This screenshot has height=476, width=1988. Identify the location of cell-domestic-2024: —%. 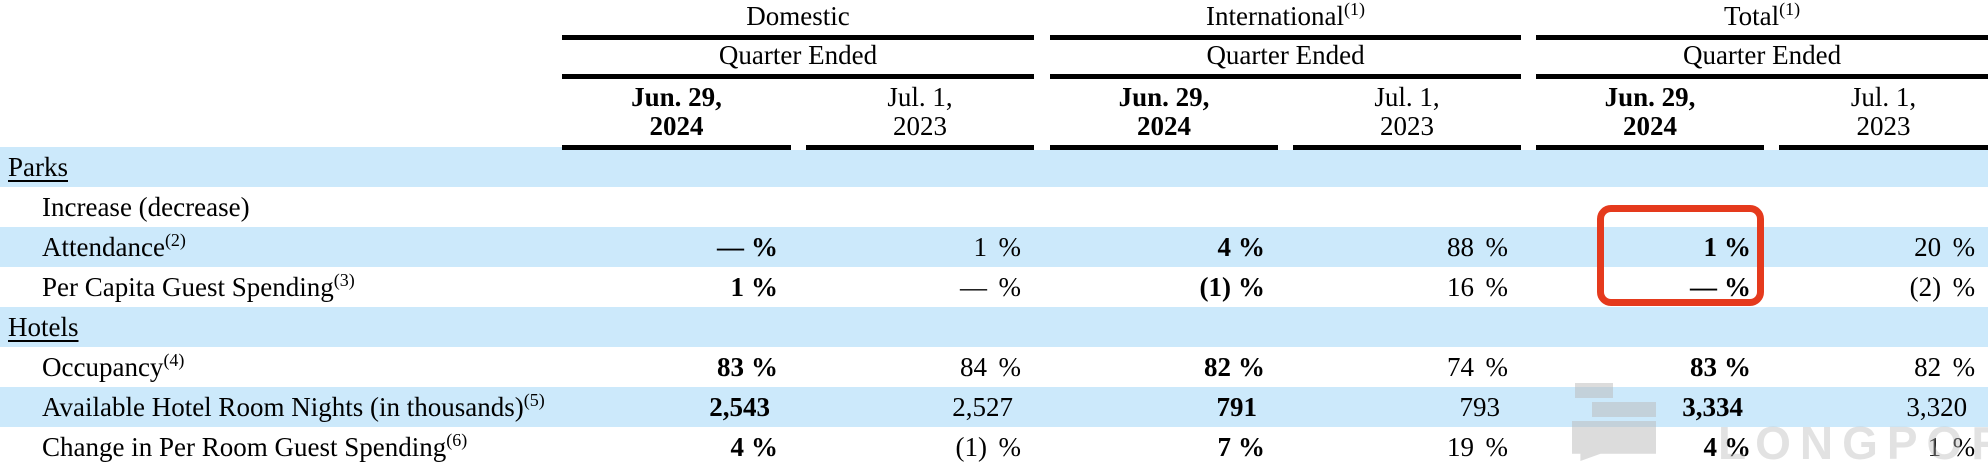
(747, 246).